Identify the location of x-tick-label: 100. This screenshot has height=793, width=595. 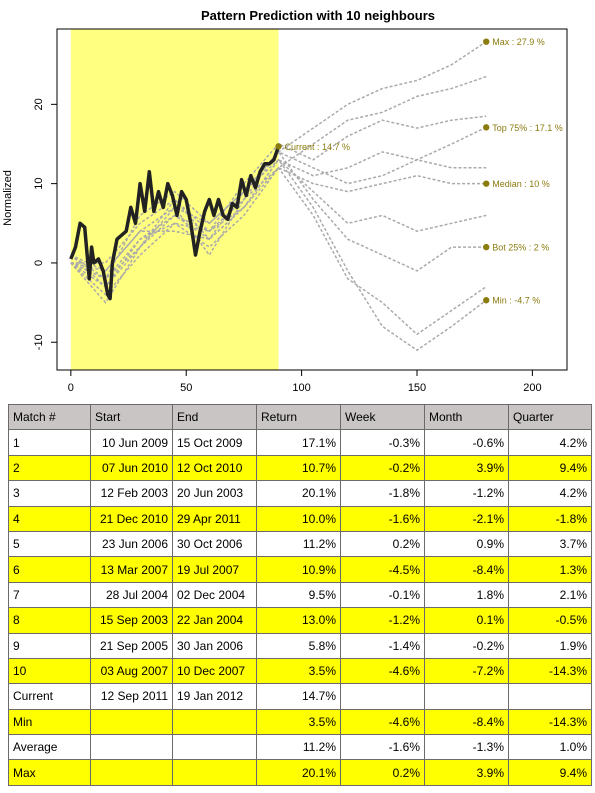
(301, 388).